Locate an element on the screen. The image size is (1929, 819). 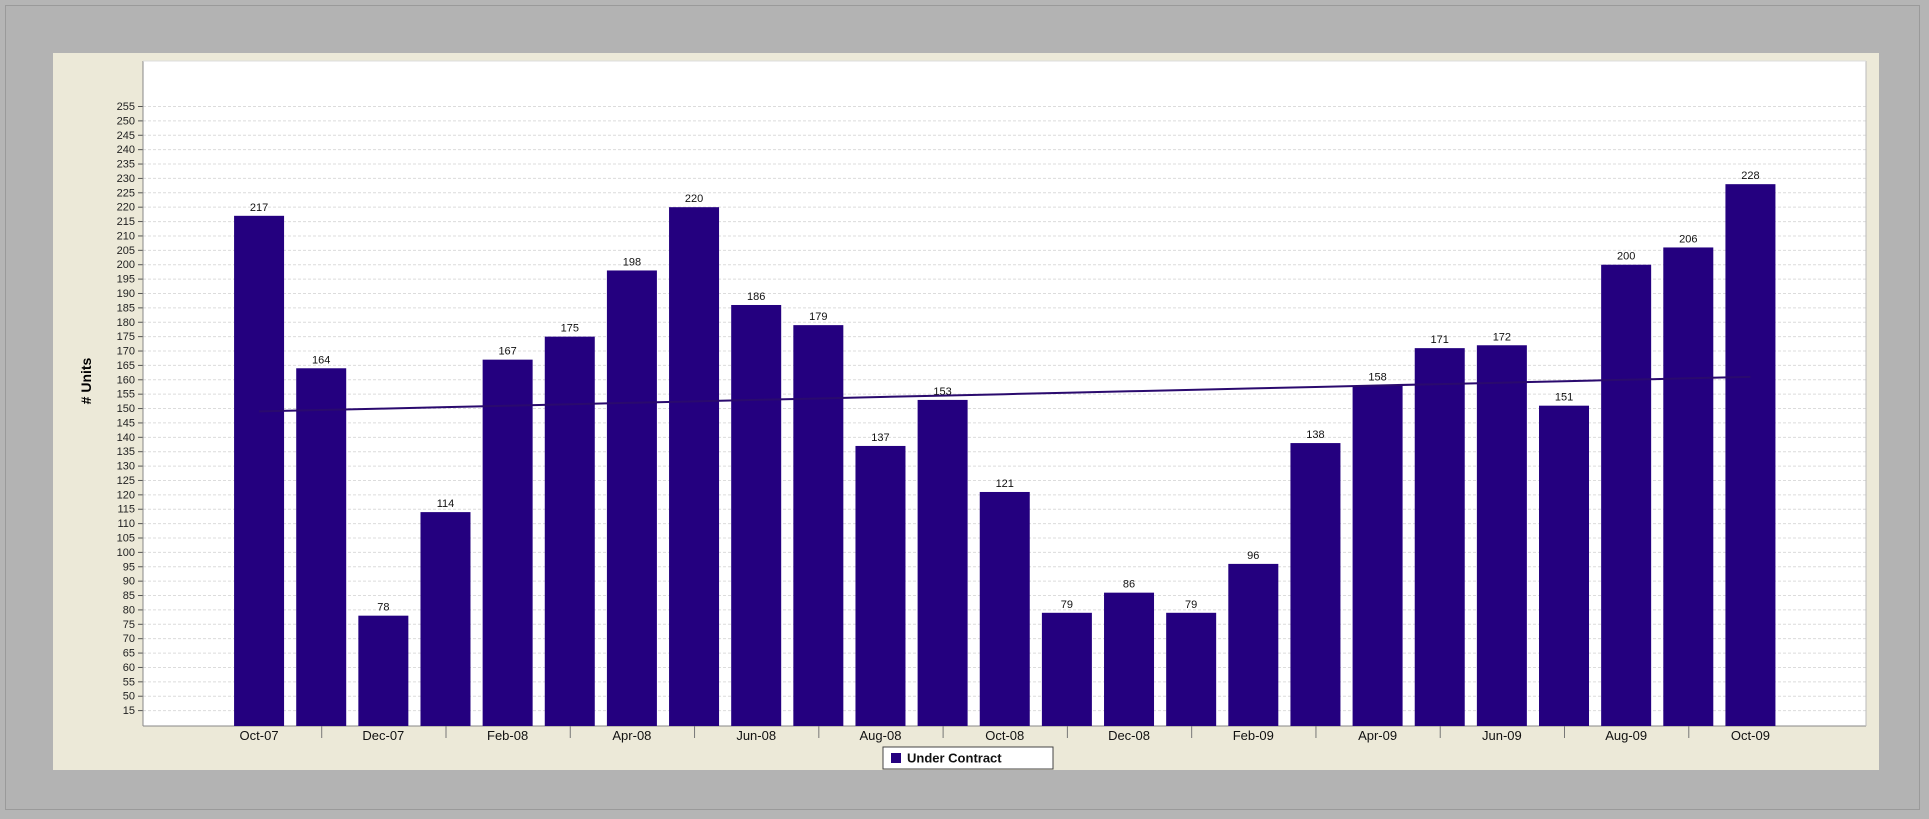
bar-value-label: 96 is located at coordinates (1253, 556).